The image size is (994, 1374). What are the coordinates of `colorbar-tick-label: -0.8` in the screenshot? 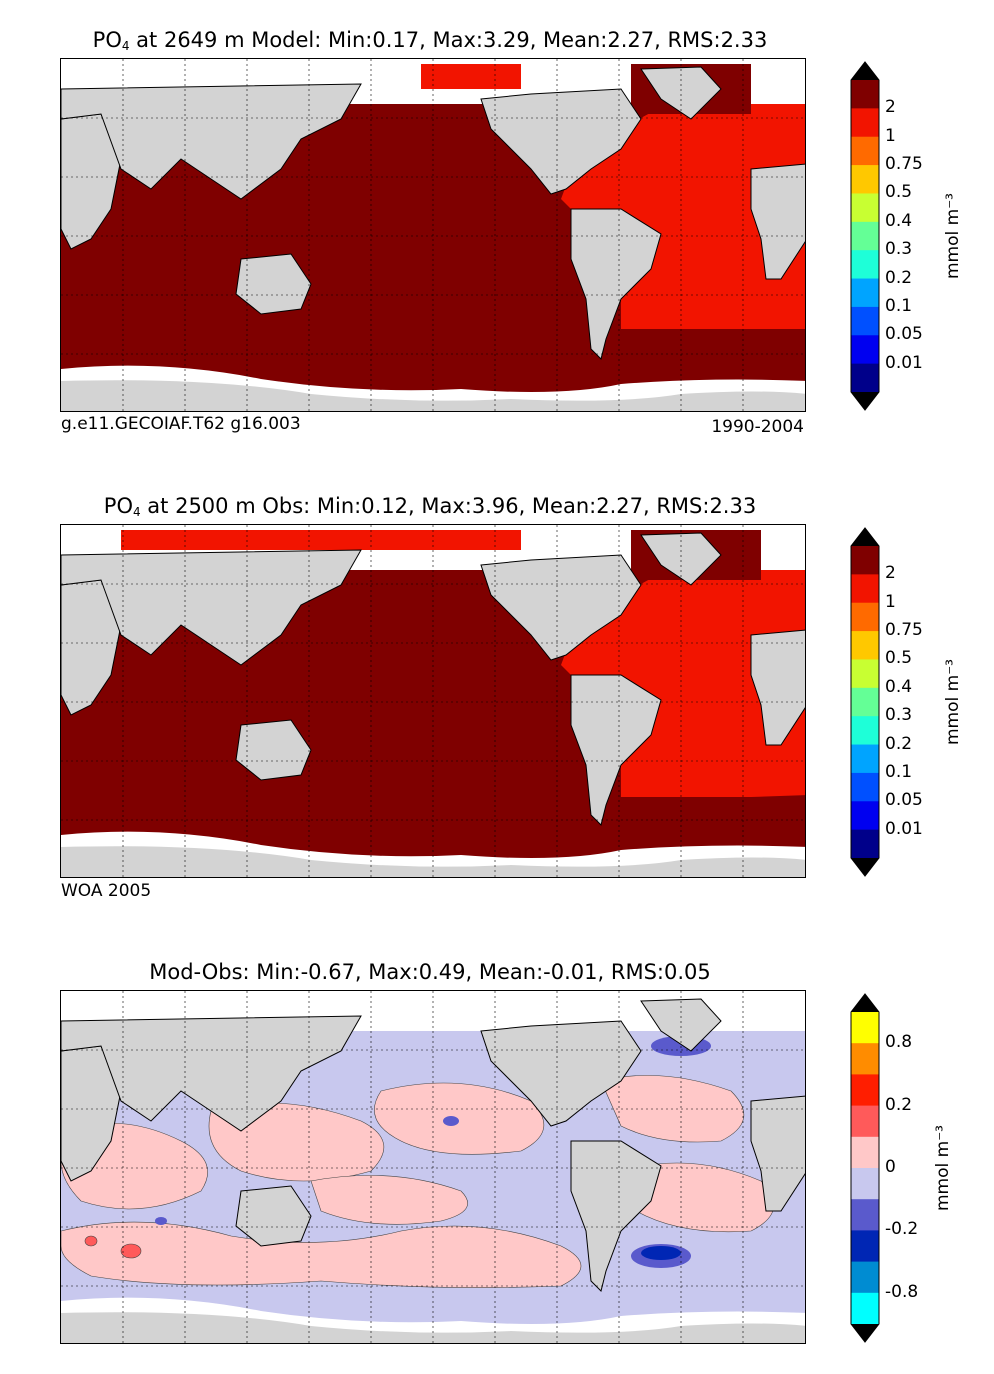 It's located at (902, 1291).